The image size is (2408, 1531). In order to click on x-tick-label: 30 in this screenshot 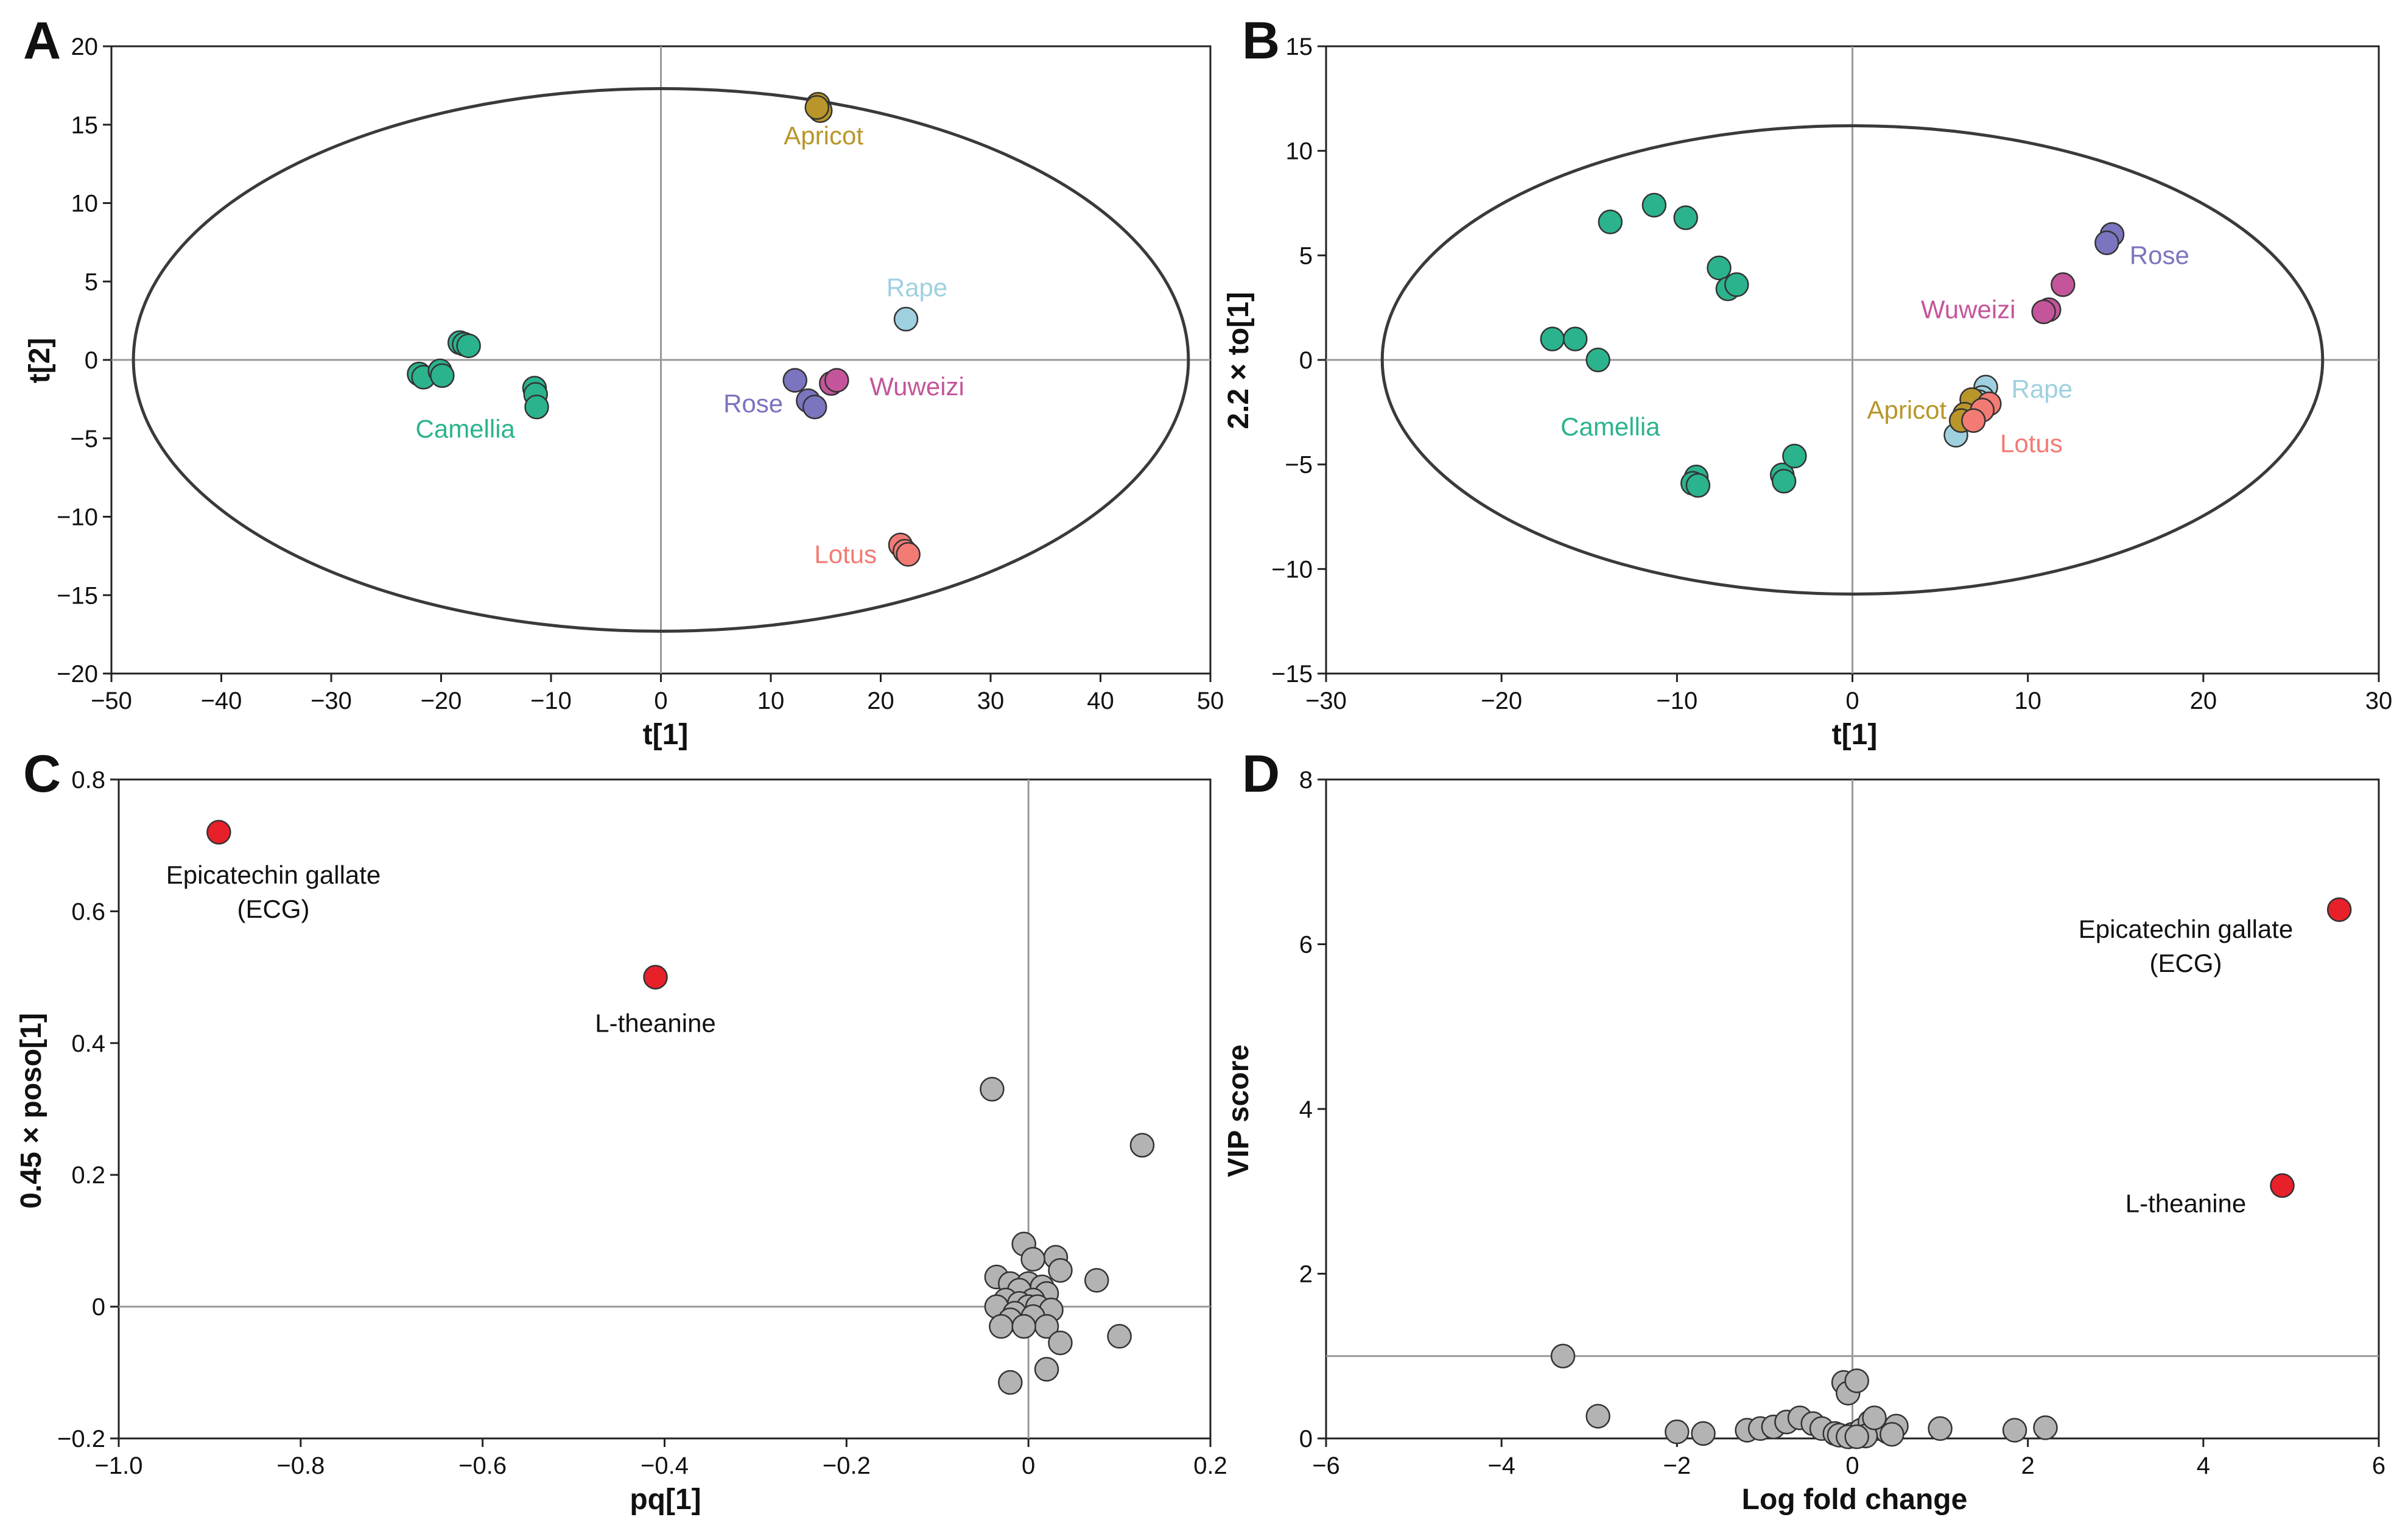, I will do `click(2379, 701)`.